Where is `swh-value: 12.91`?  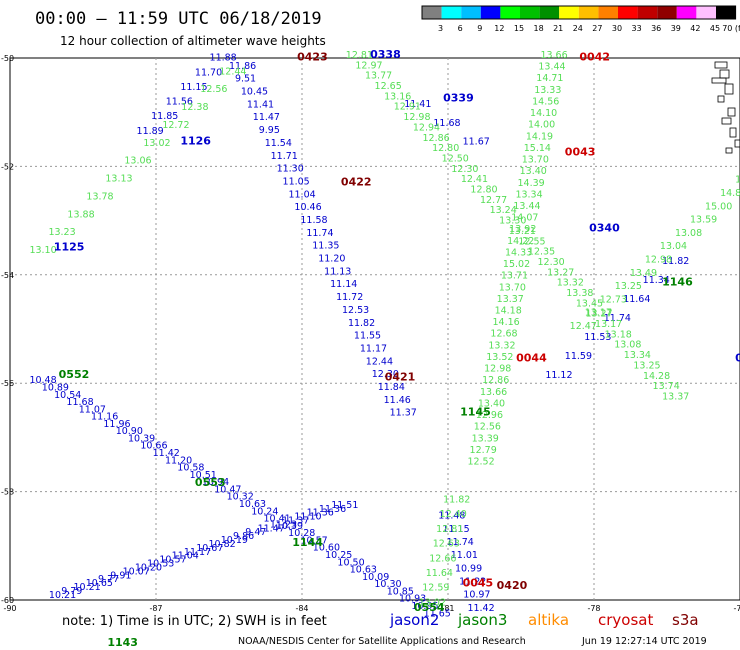 swh-value: 12.91 is located at coordinates (407, 107).